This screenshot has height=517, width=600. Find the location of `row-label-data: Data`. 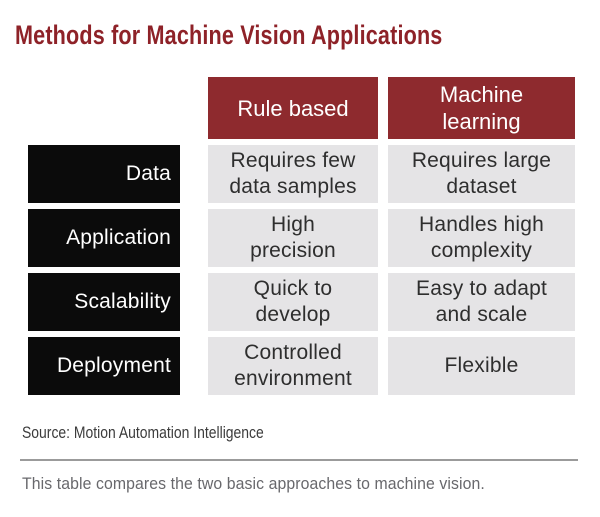

row-label-data: Data is located at coordinates (104, 174).